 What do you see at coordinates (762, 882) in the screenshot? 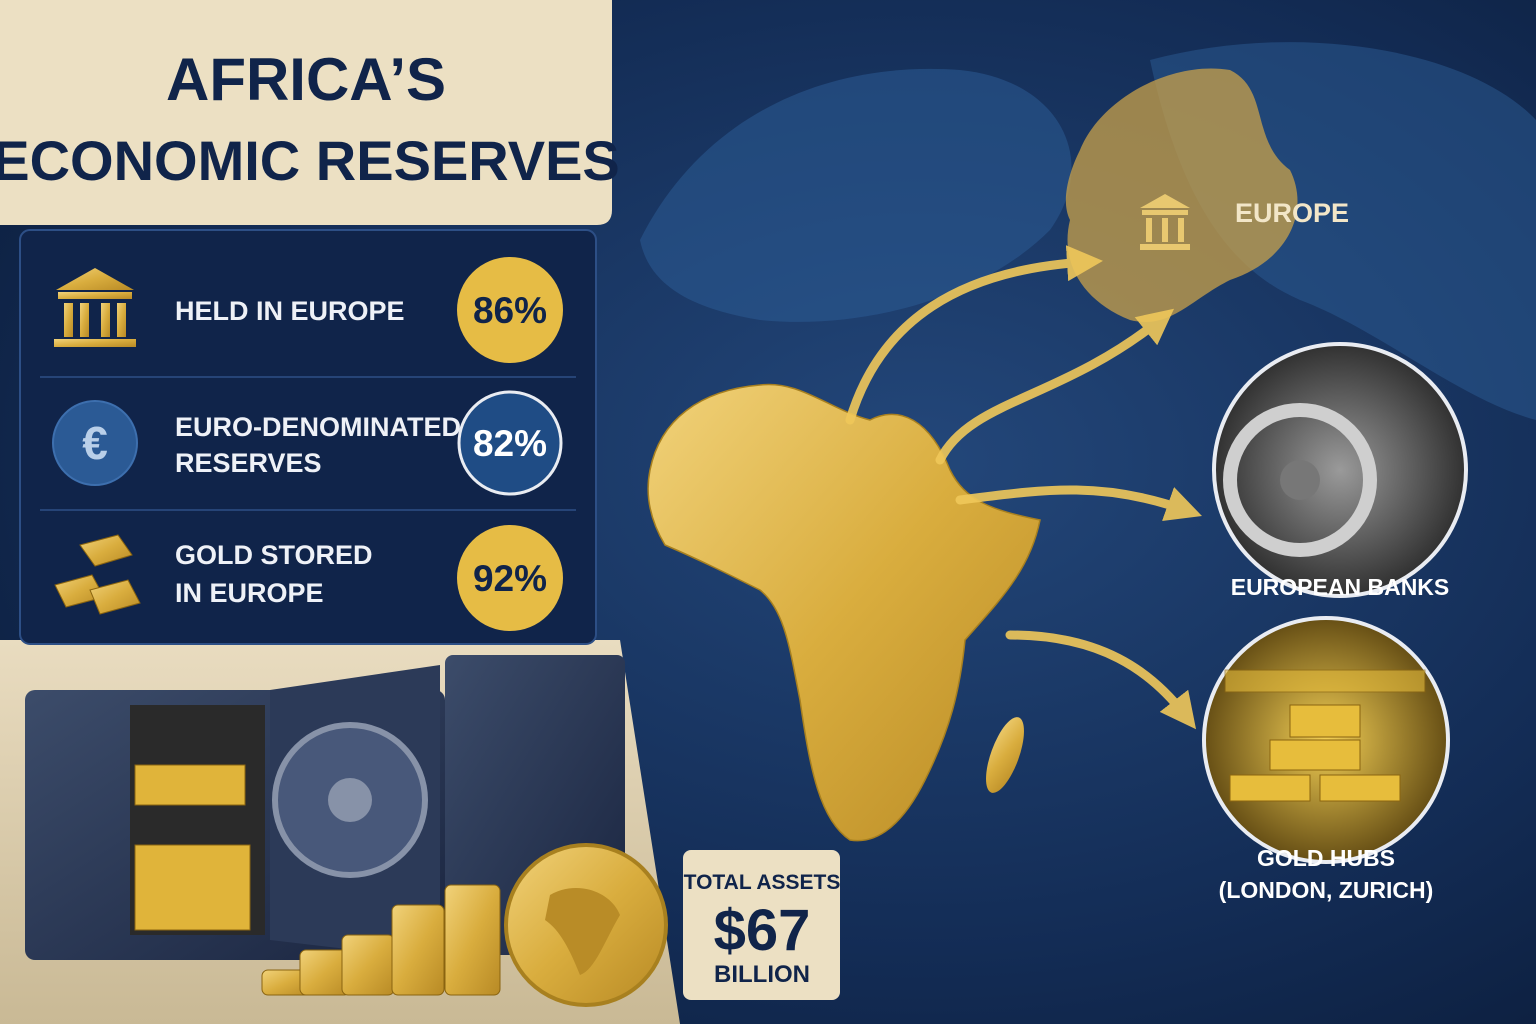
I see `total-caption: TOTAL ASSETS` at bounding box center [762, 882].